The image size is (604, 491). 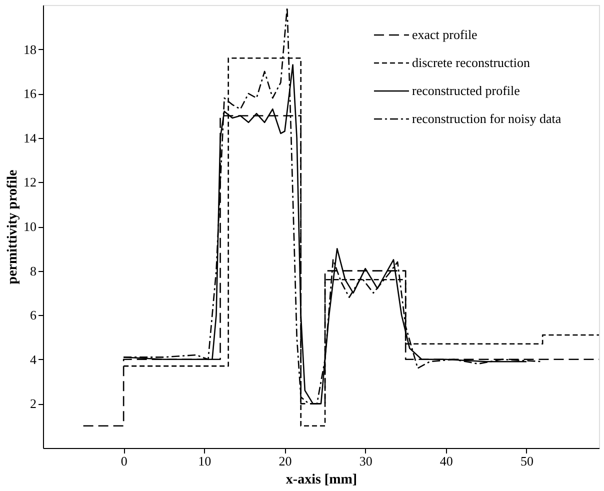 What do you see at coordinates (30, 138) in the screenshot?
I see `y-tick-label: 14` at bounding box center [30, 138].